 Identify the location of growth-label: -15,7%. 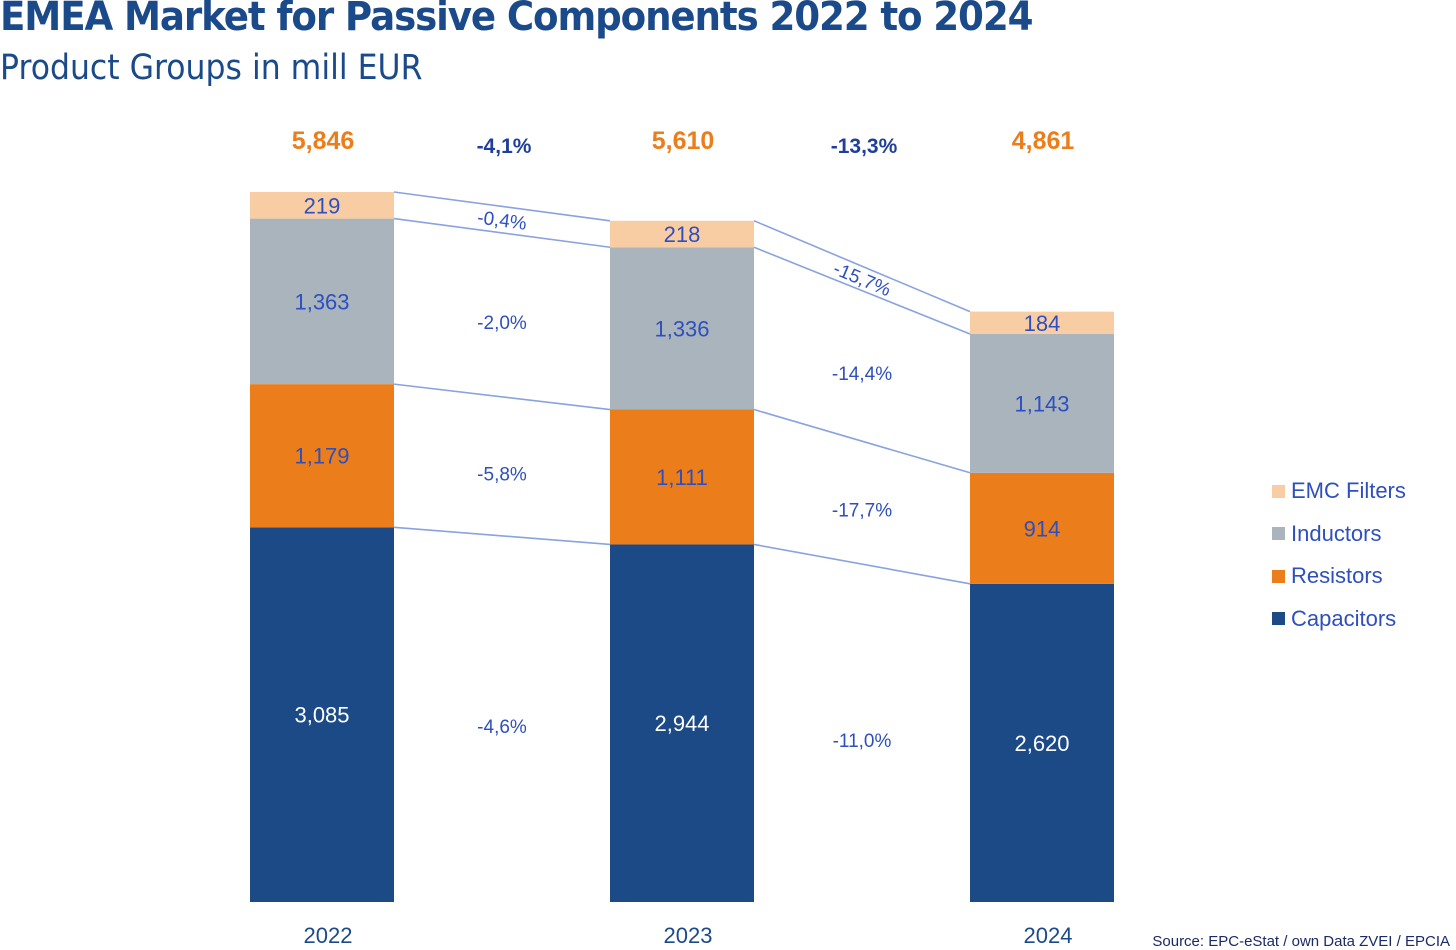
(862, 280).